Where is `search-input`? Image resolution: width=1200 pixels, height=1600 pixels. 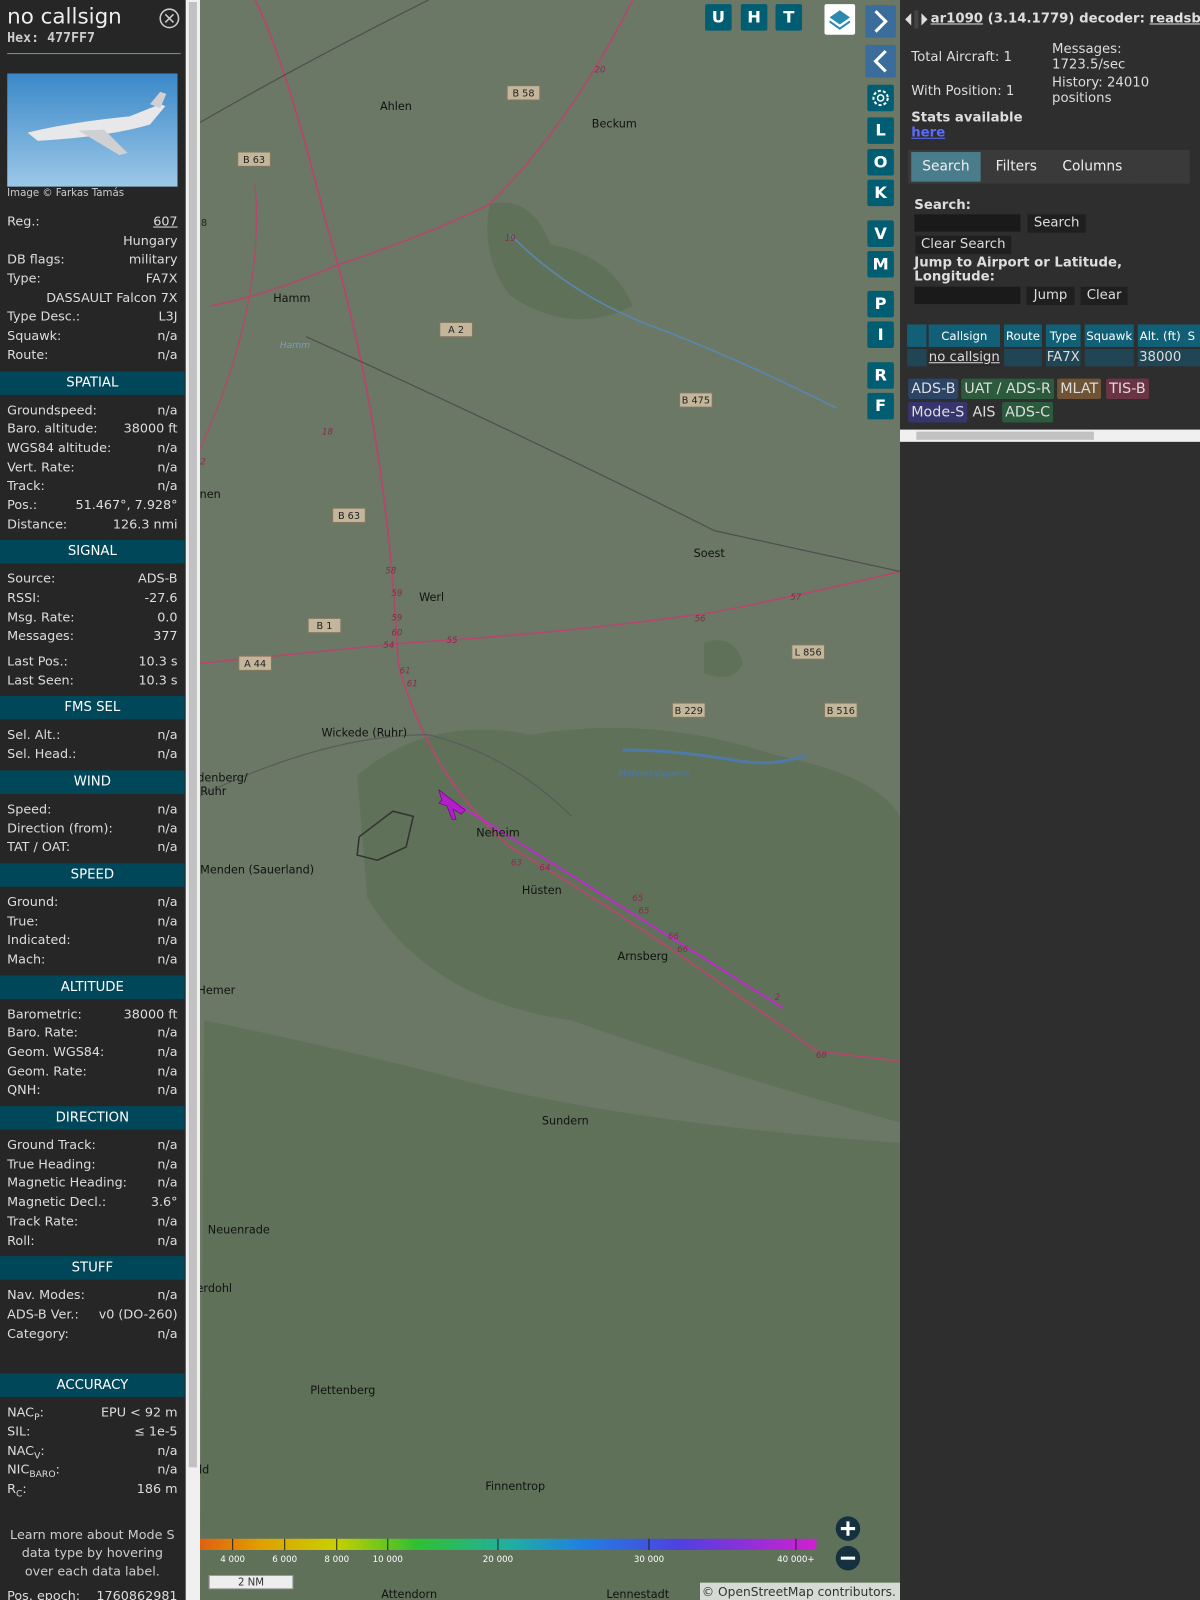 search-input is located at coordinates (967, 223).